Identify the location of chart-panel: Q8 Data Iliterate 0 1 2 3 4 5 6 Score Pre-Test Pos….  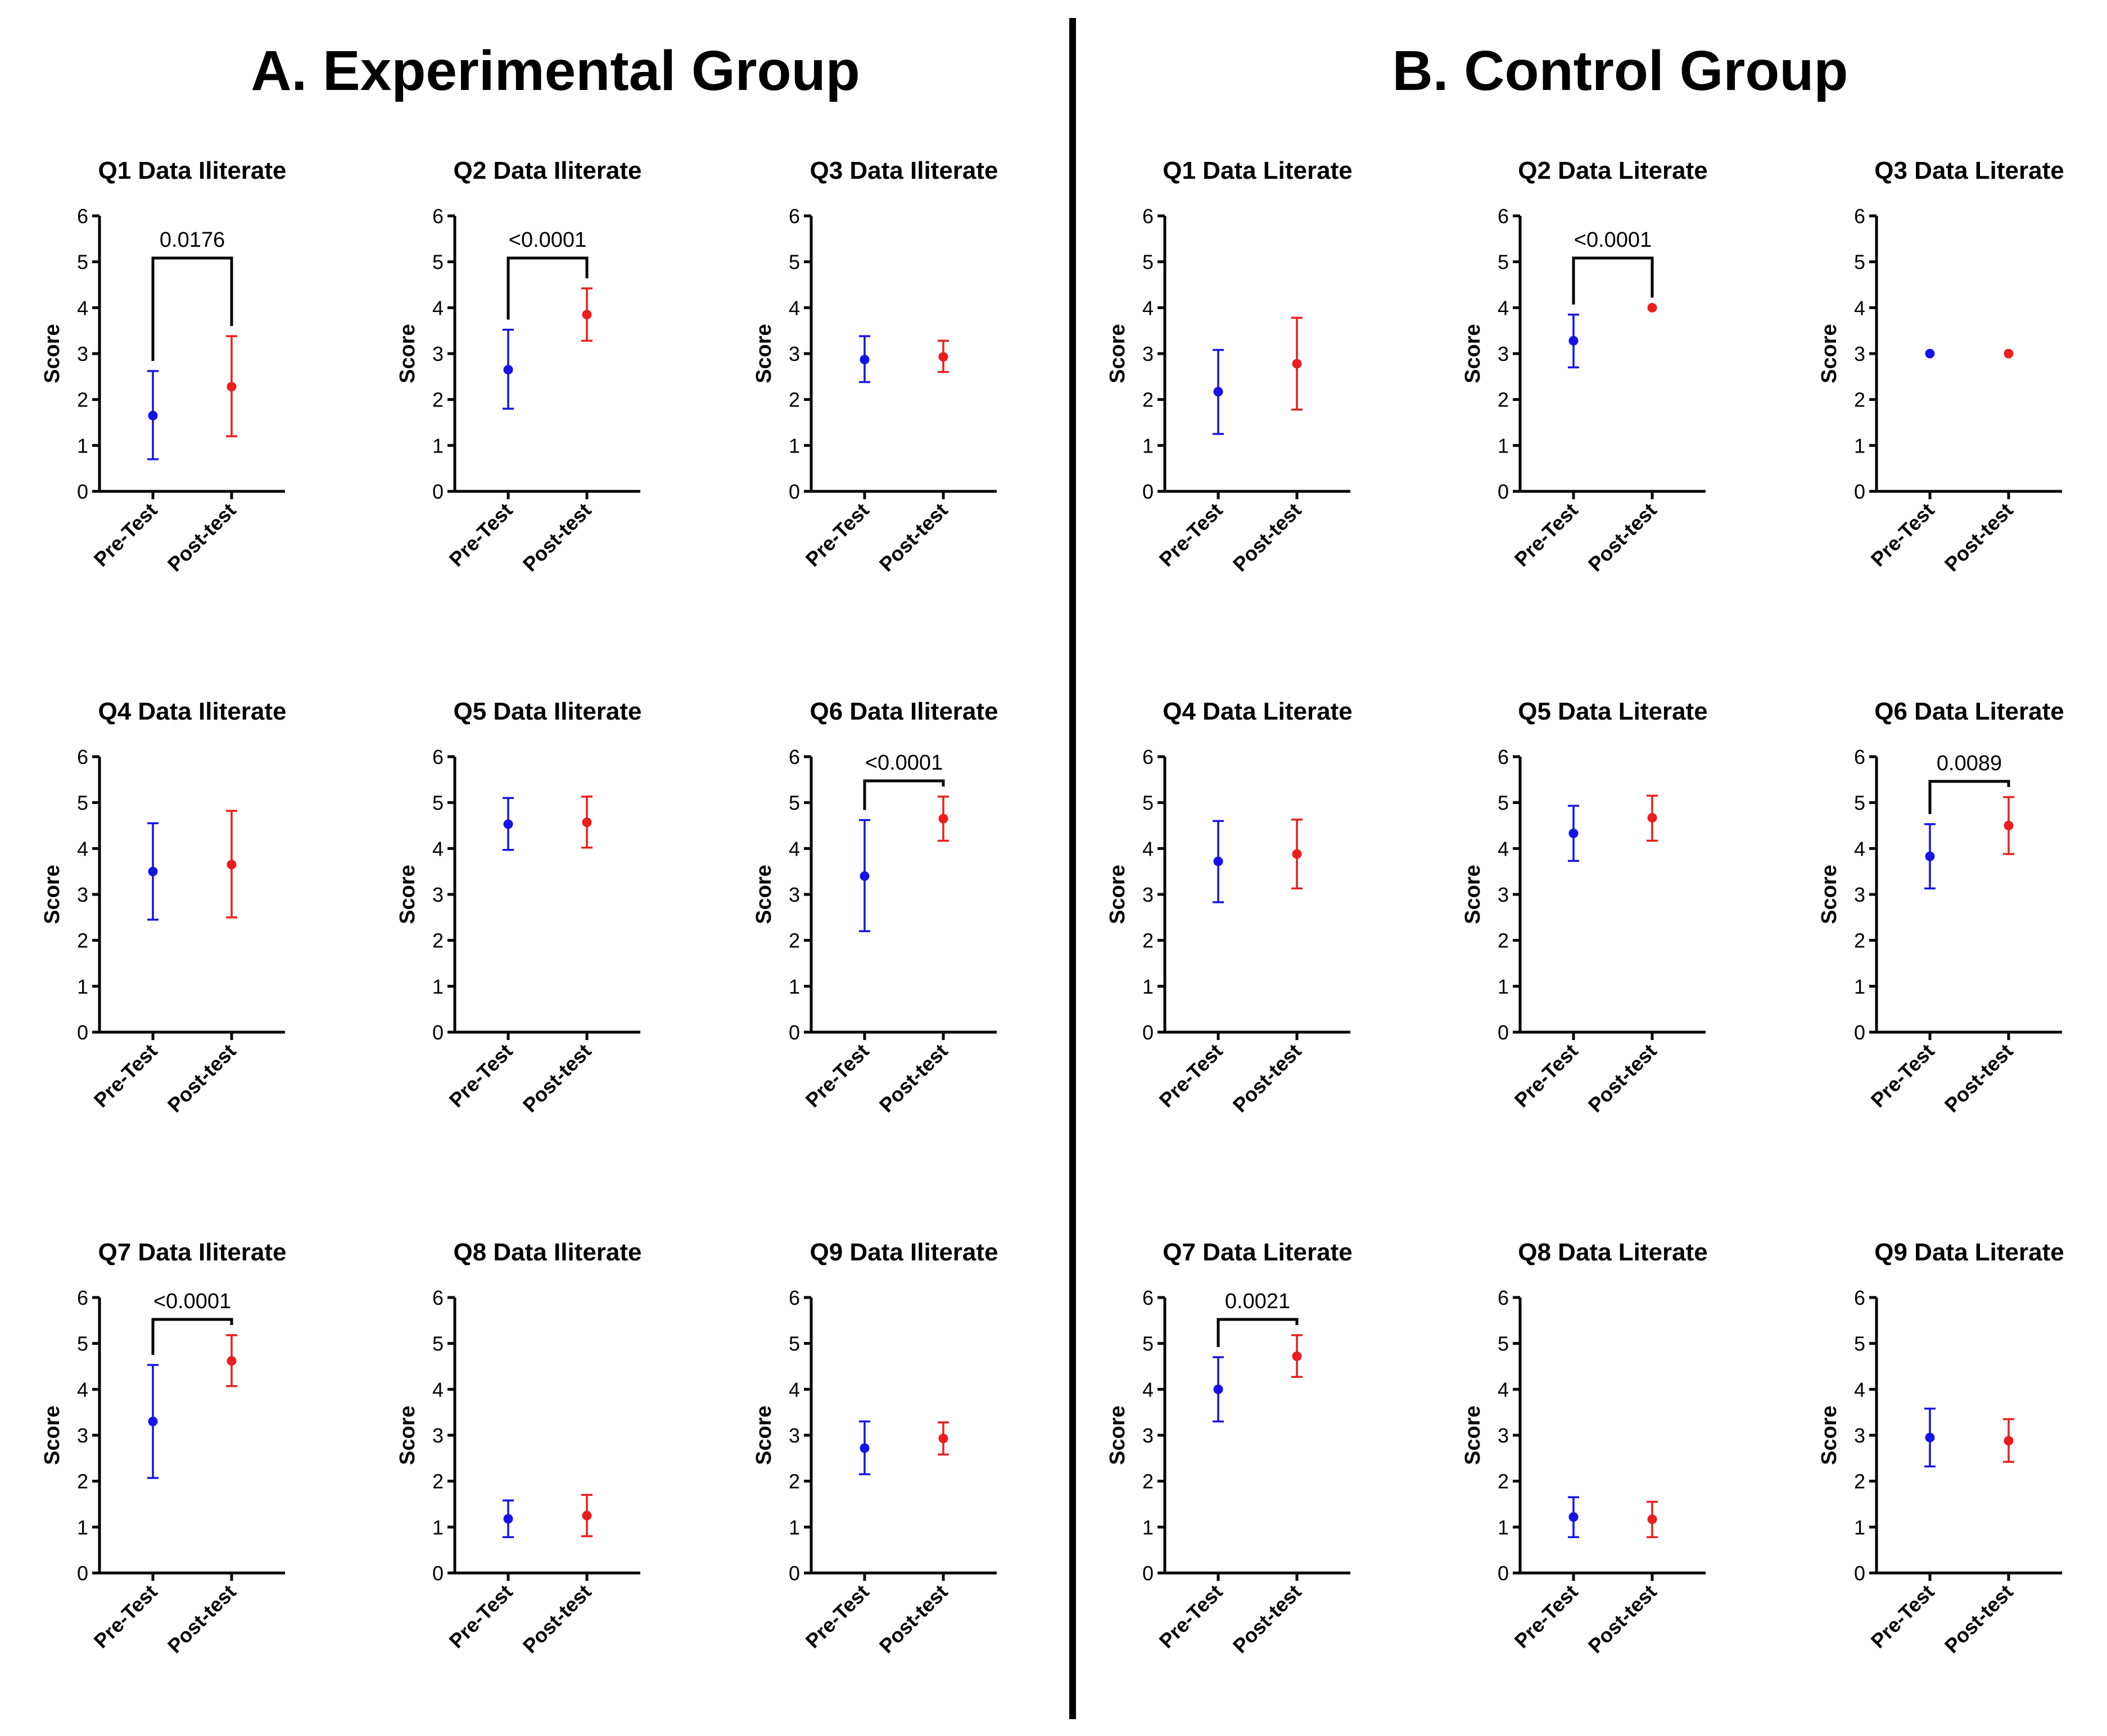
(519, 1448).